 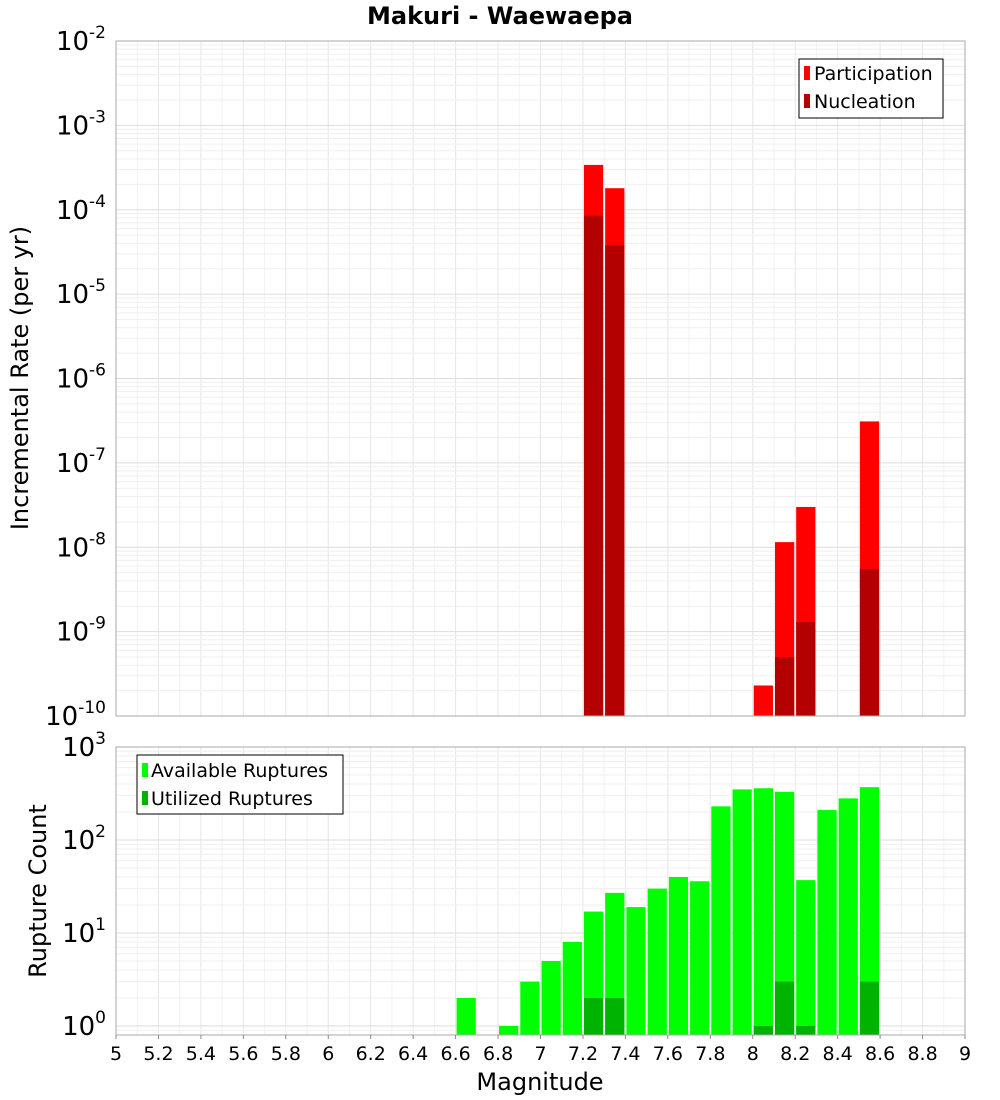 What do you see at coordinates (84, 746) in the screenshot?
I see `bottom-y-tick-label: 10³` at bounding box center [84, 746].